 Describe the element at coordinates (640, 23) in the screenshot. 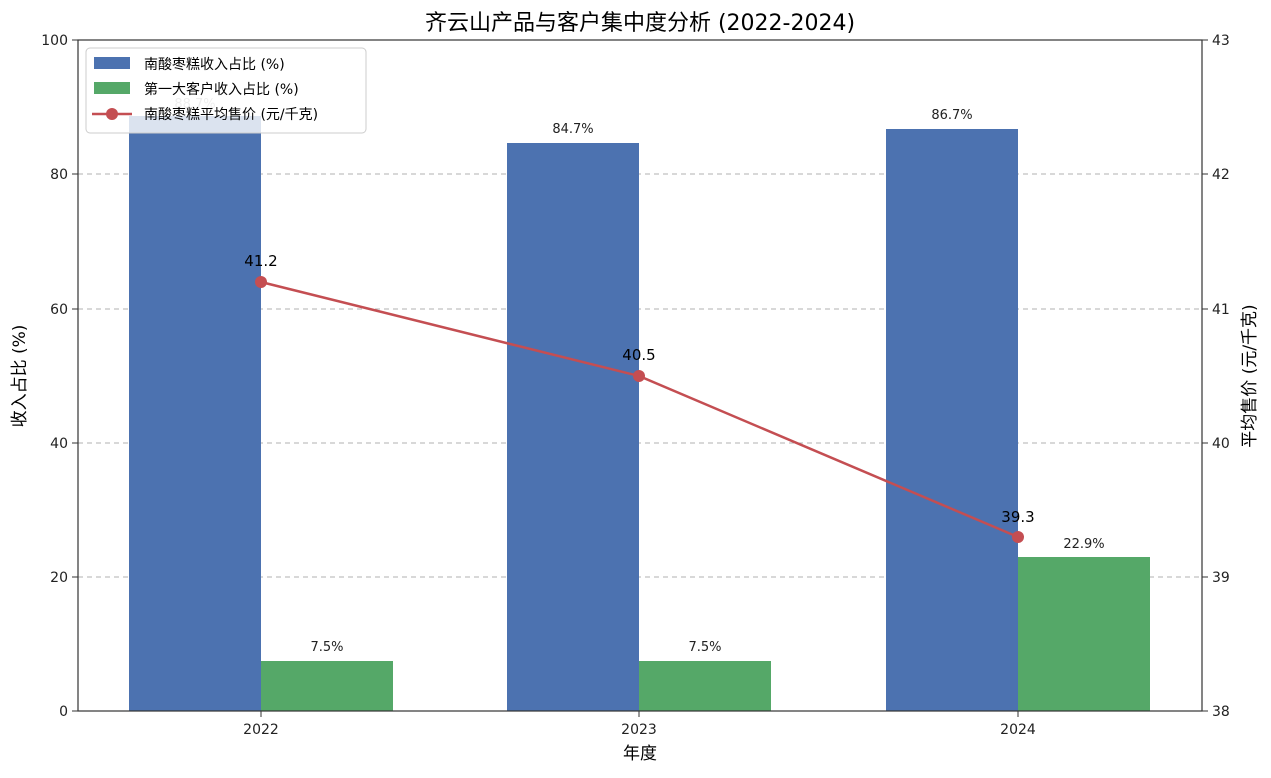

I see `chart-title: 齐云山产品与客户集中度分析 (2022-2024)` at that location.